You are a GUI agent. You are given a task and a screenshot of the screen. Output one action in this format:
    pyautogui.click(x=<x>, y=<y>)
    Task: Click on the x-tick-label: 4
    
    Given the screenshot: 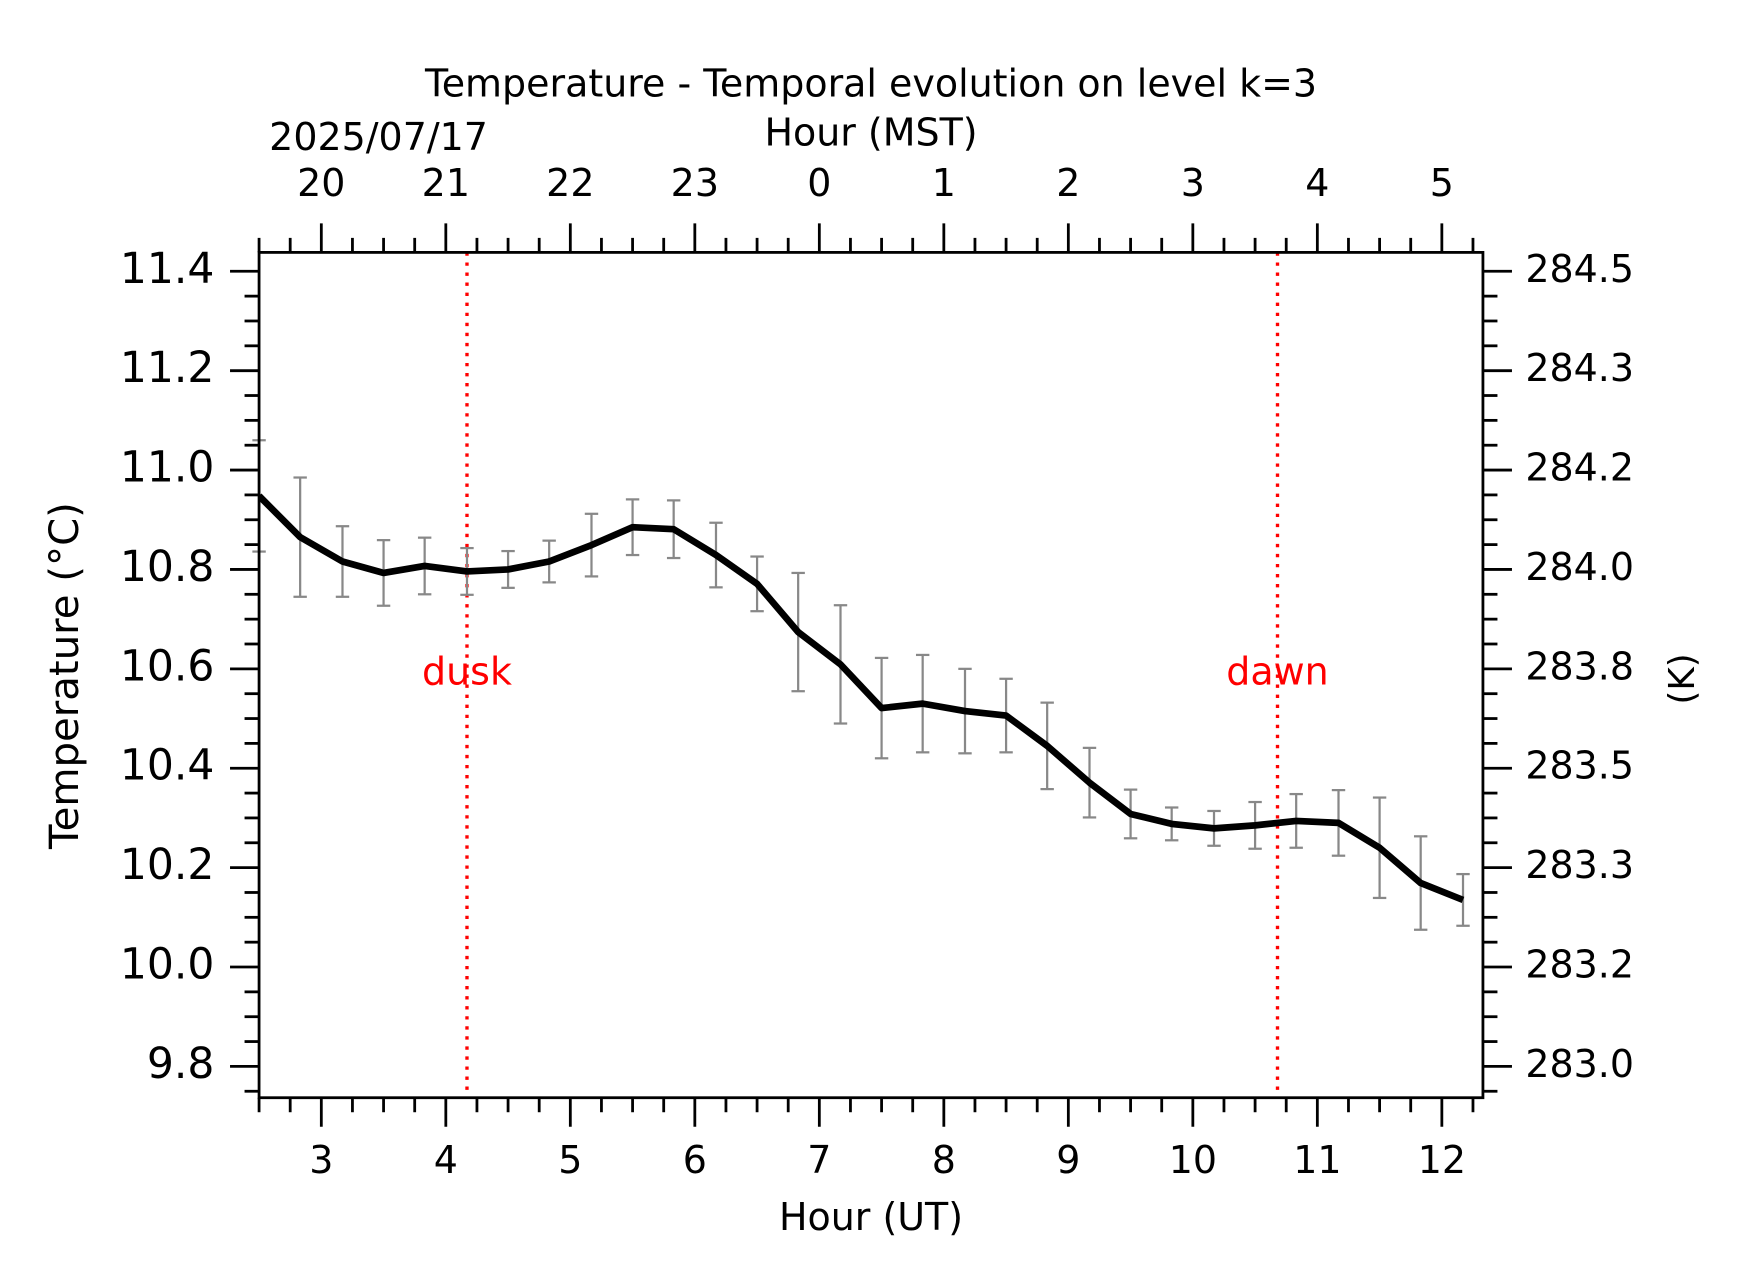 What is the action you would take?
    pyautogui.click(x=446, y=1160)
    